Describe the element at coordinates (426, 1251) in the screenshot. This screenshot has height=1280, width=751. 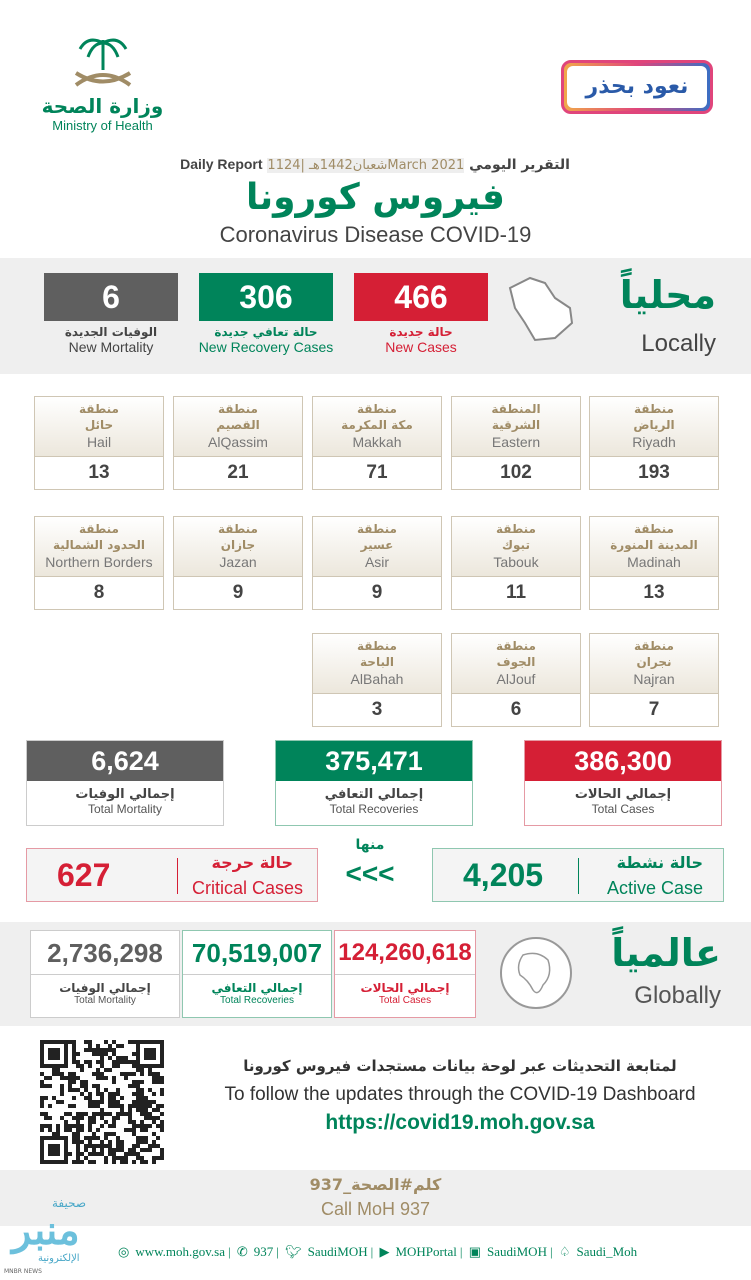
I see `youtube-link: MOHPortal` at that location.